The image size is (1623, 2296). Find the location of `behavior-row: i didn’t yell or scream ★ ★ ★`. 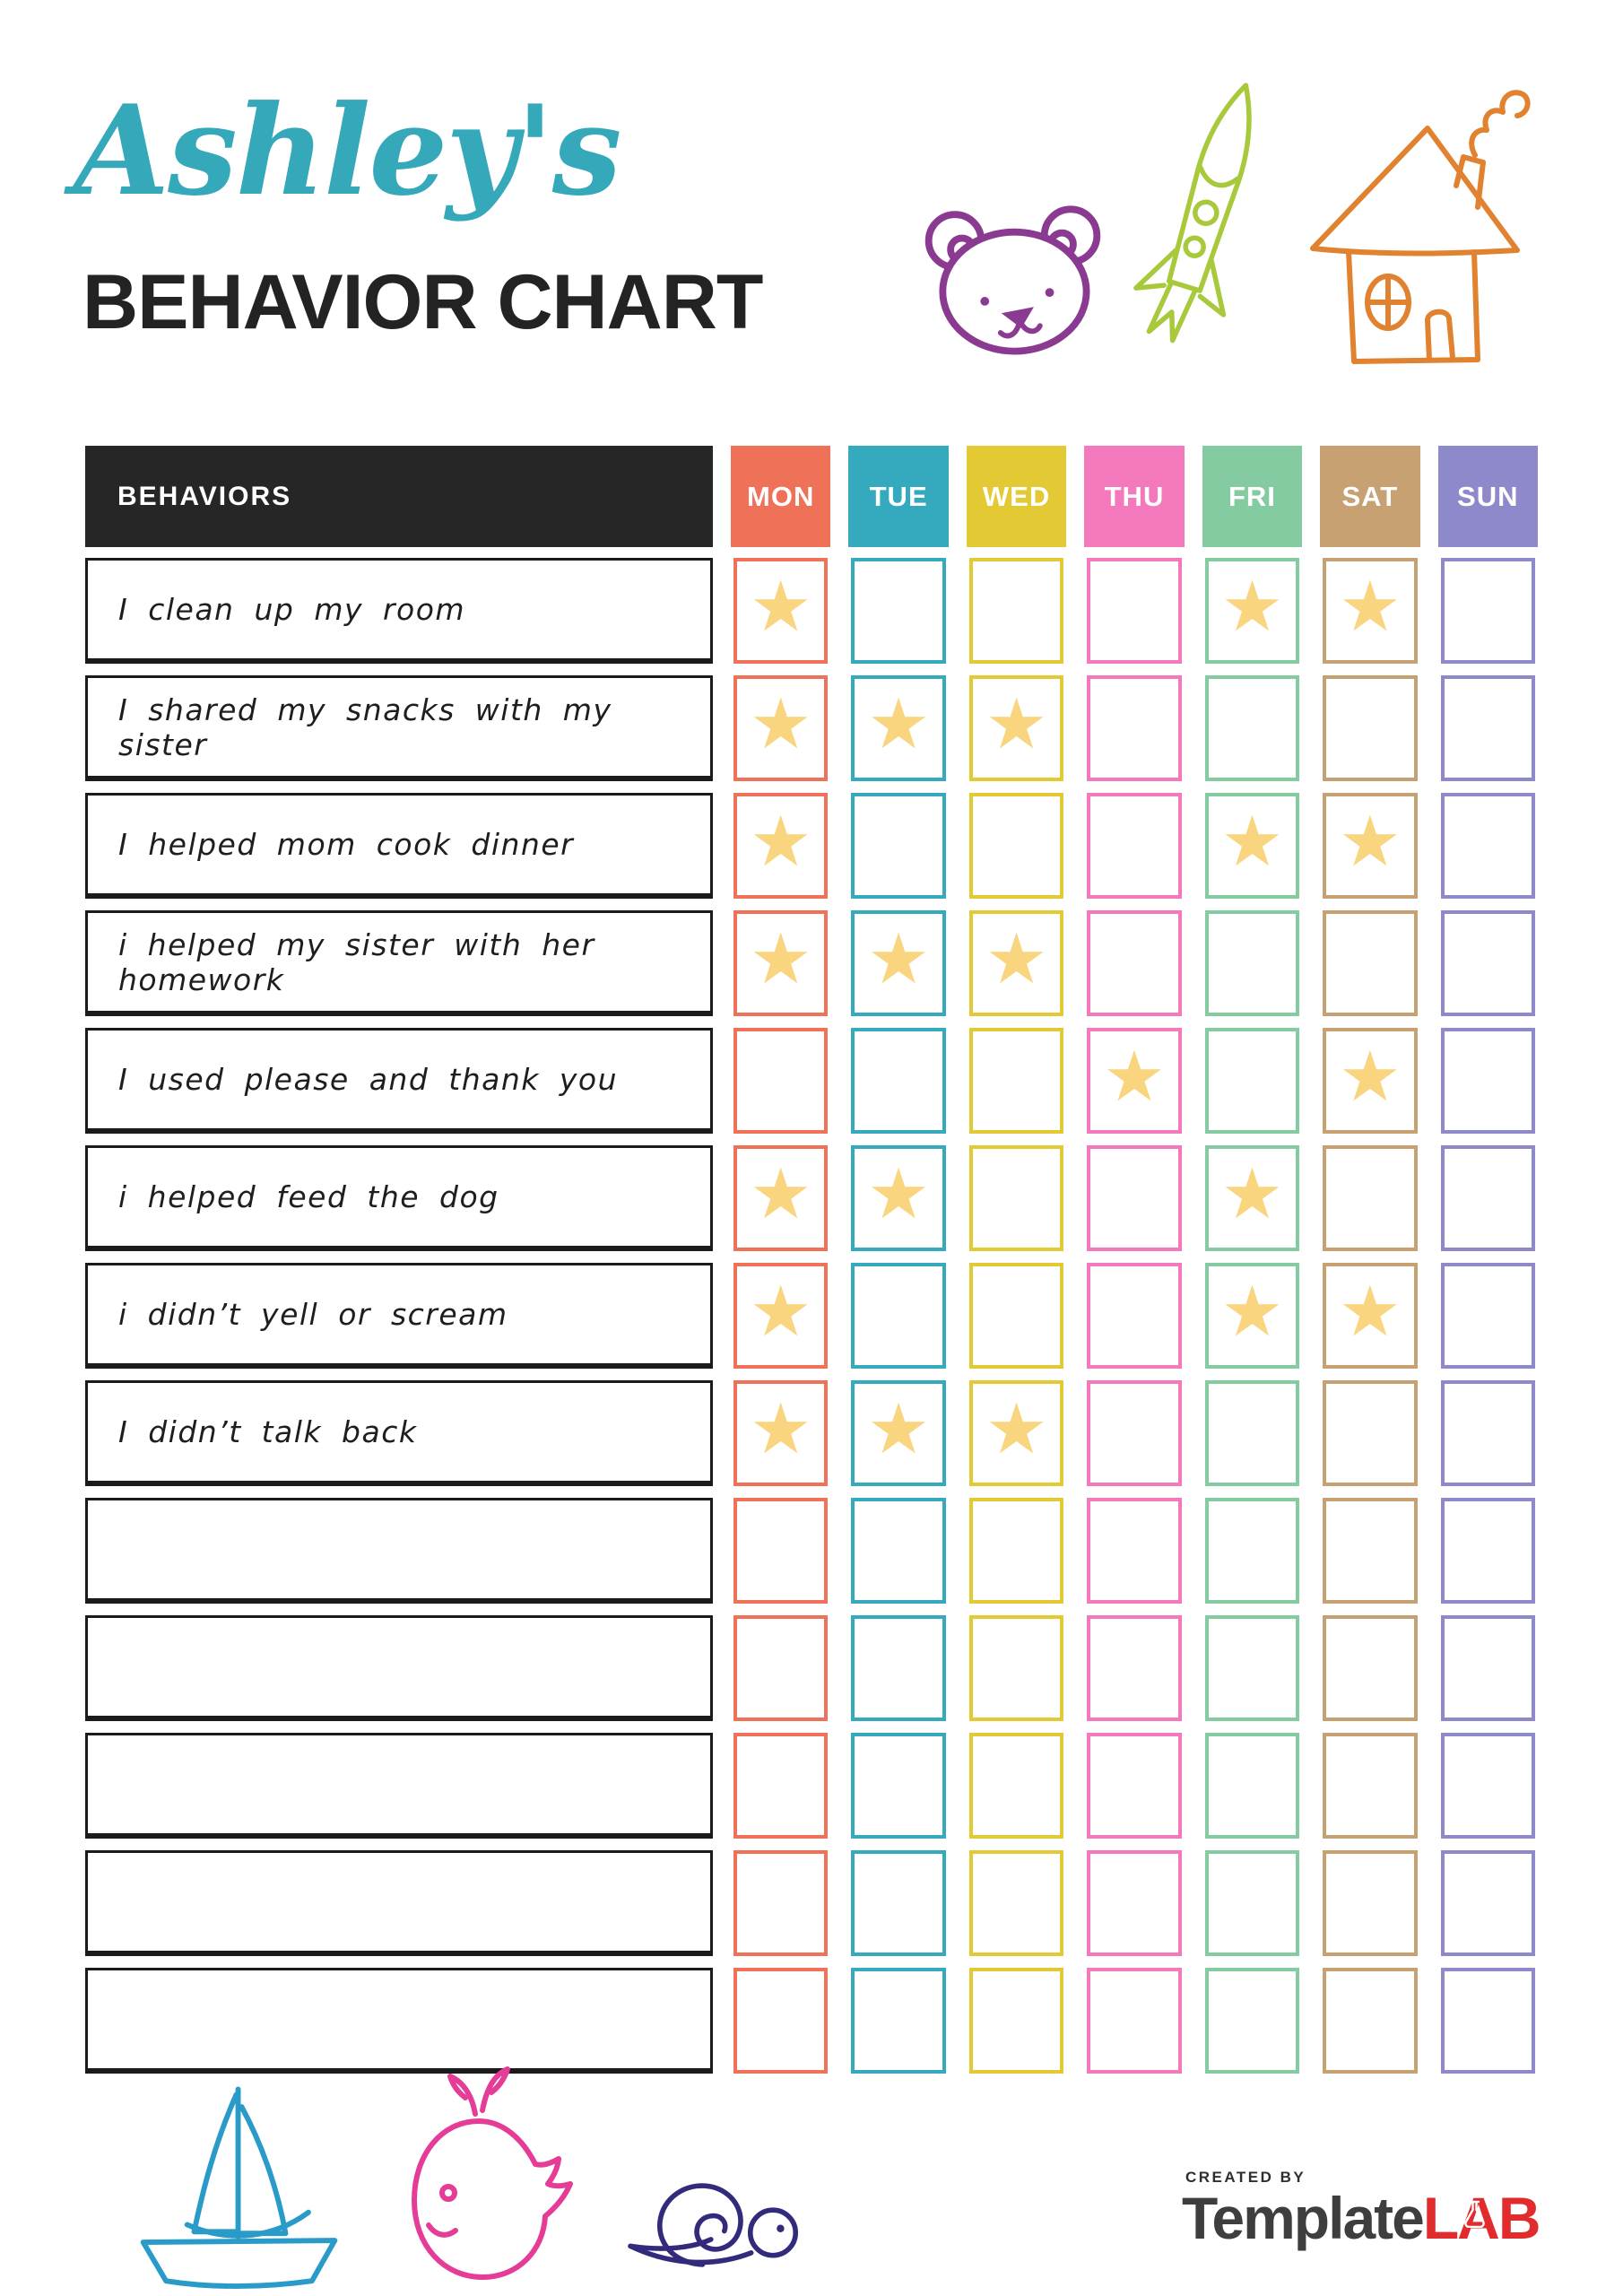

behavior-row: i didn’t yell or scream ★ ★ ★ is located at coordinates (811, 1316).